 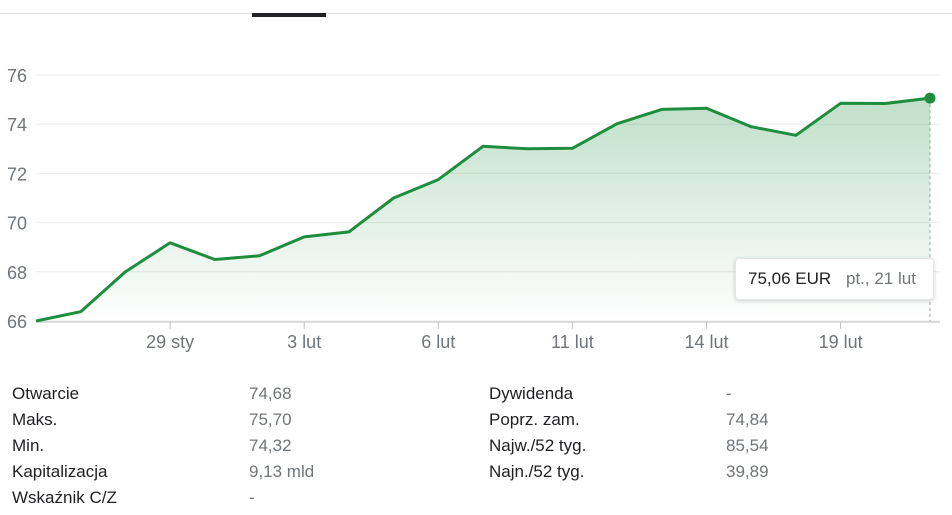 I want to click on stat-label: Maks., so click(x=35, y=419).